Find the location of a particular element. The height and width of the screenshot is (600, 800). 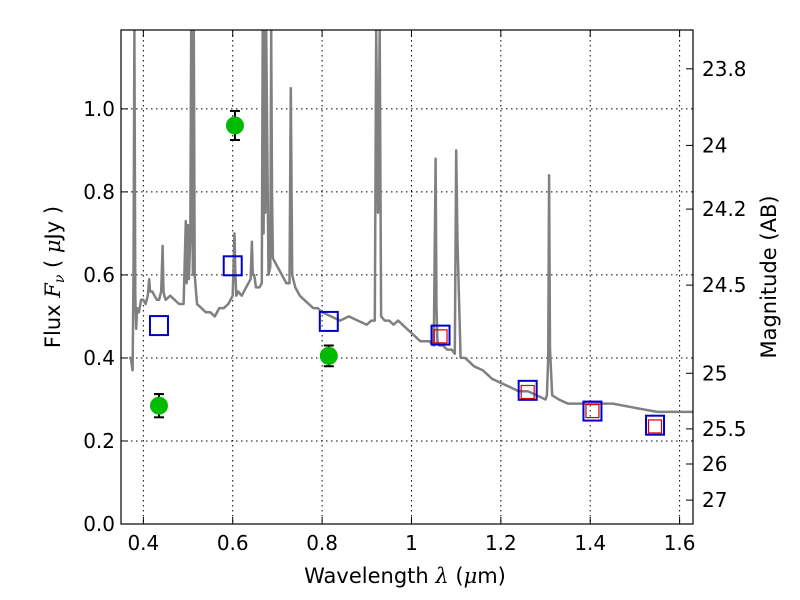

x-tick-label: 0.4 is located at coordinates (143, 543).